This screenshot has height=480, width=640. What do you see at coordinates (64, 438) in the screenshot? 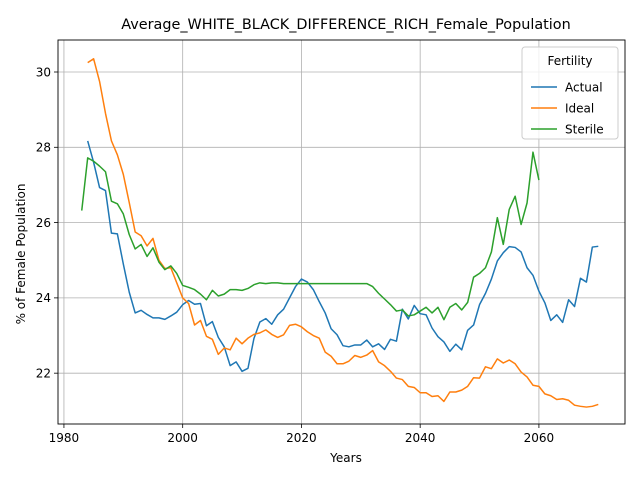
I see `x-tick-label: 1980` at bounding box center [64, 438].